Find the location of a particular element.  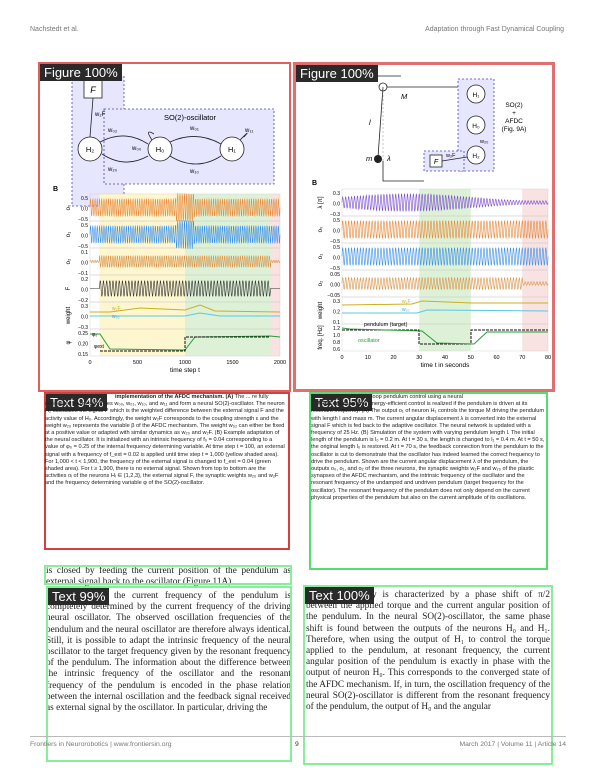

body-left-tag: Text 99% is located at coordinates (79, 596).